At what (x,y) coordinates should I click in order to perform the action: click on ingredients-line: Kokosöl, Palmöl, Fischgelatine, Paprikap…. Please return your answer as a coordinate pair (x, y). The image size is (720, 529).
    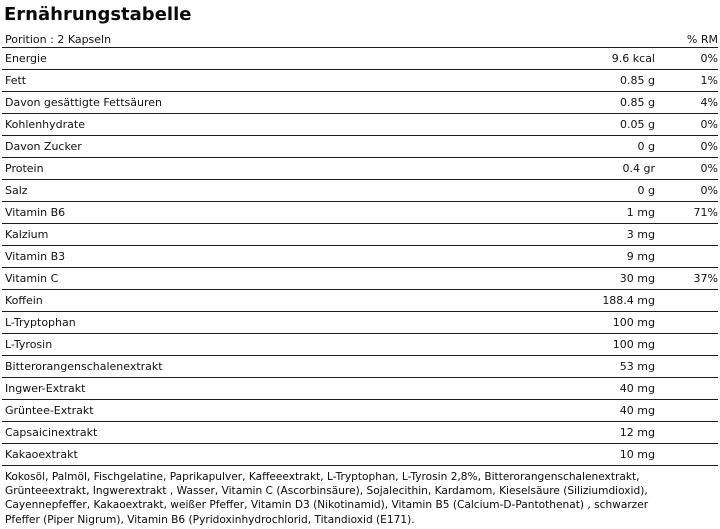
    Looking at the image, I should click on (322, 477).